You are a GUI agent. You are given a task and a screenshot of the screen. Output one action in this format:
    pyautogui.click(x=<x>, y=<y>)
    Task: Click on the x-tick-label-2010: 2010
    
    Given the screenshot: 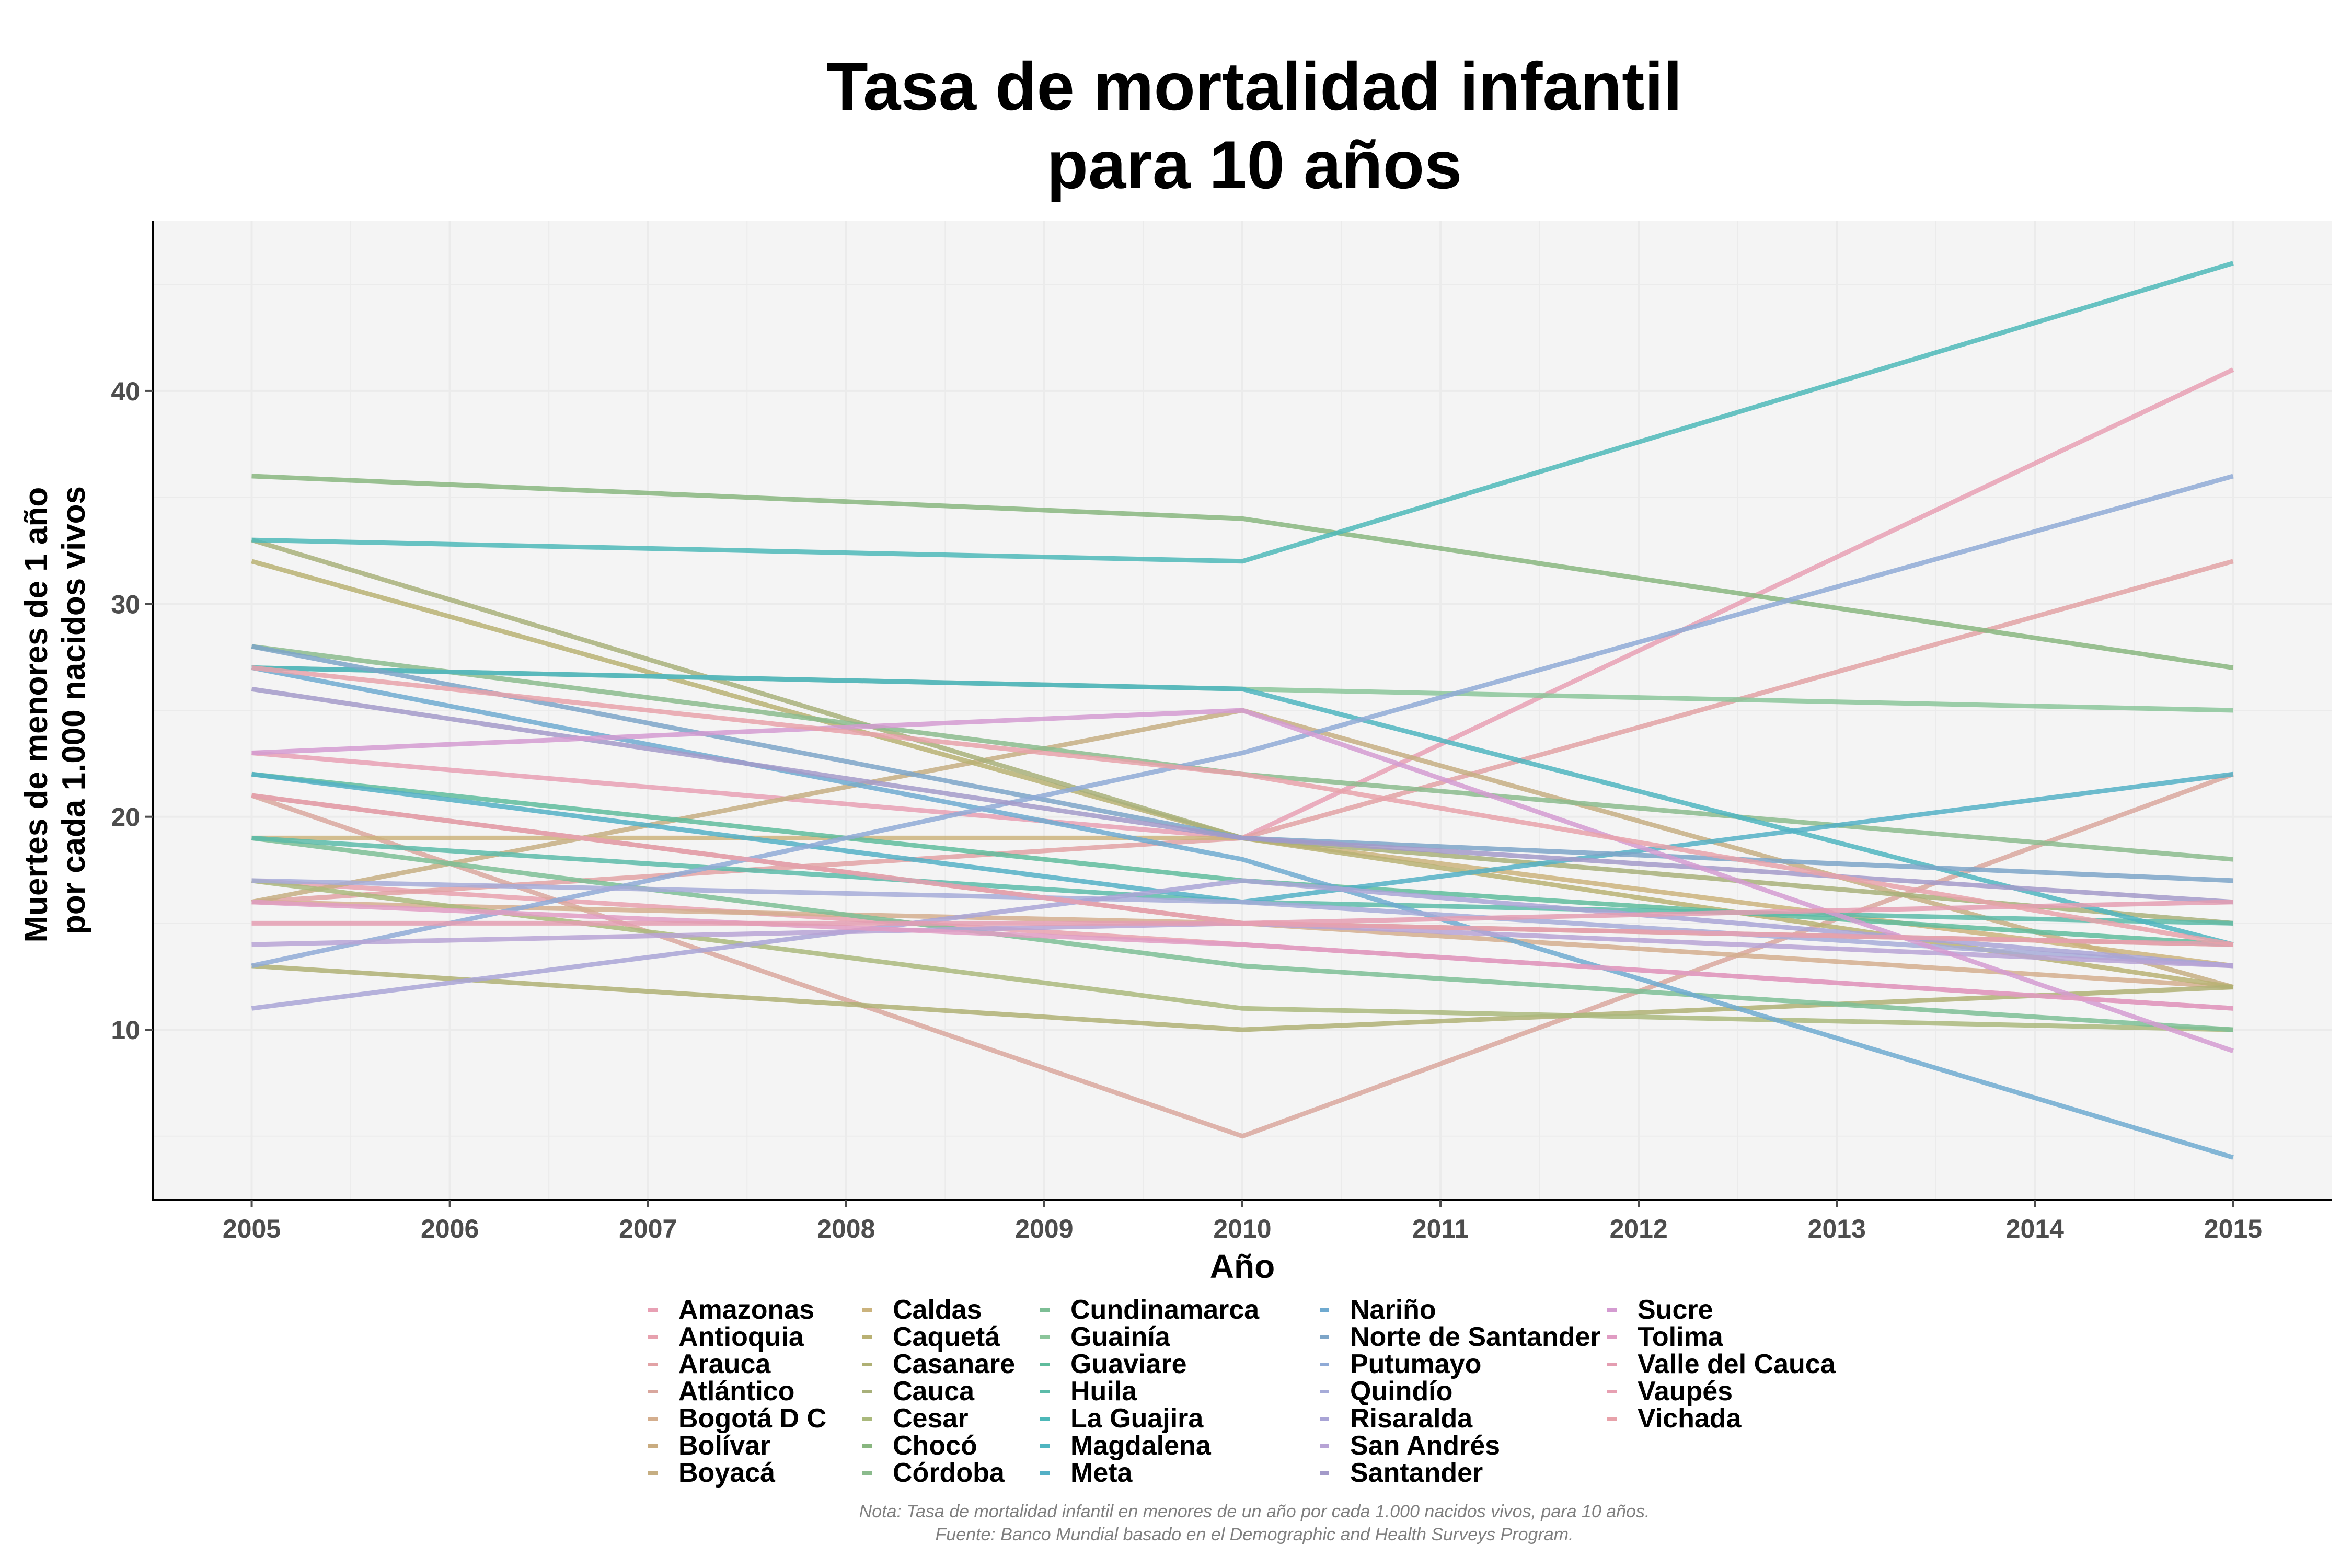 What is the action you would take?
    pyautogui.click(x=1242, y=1228)
    